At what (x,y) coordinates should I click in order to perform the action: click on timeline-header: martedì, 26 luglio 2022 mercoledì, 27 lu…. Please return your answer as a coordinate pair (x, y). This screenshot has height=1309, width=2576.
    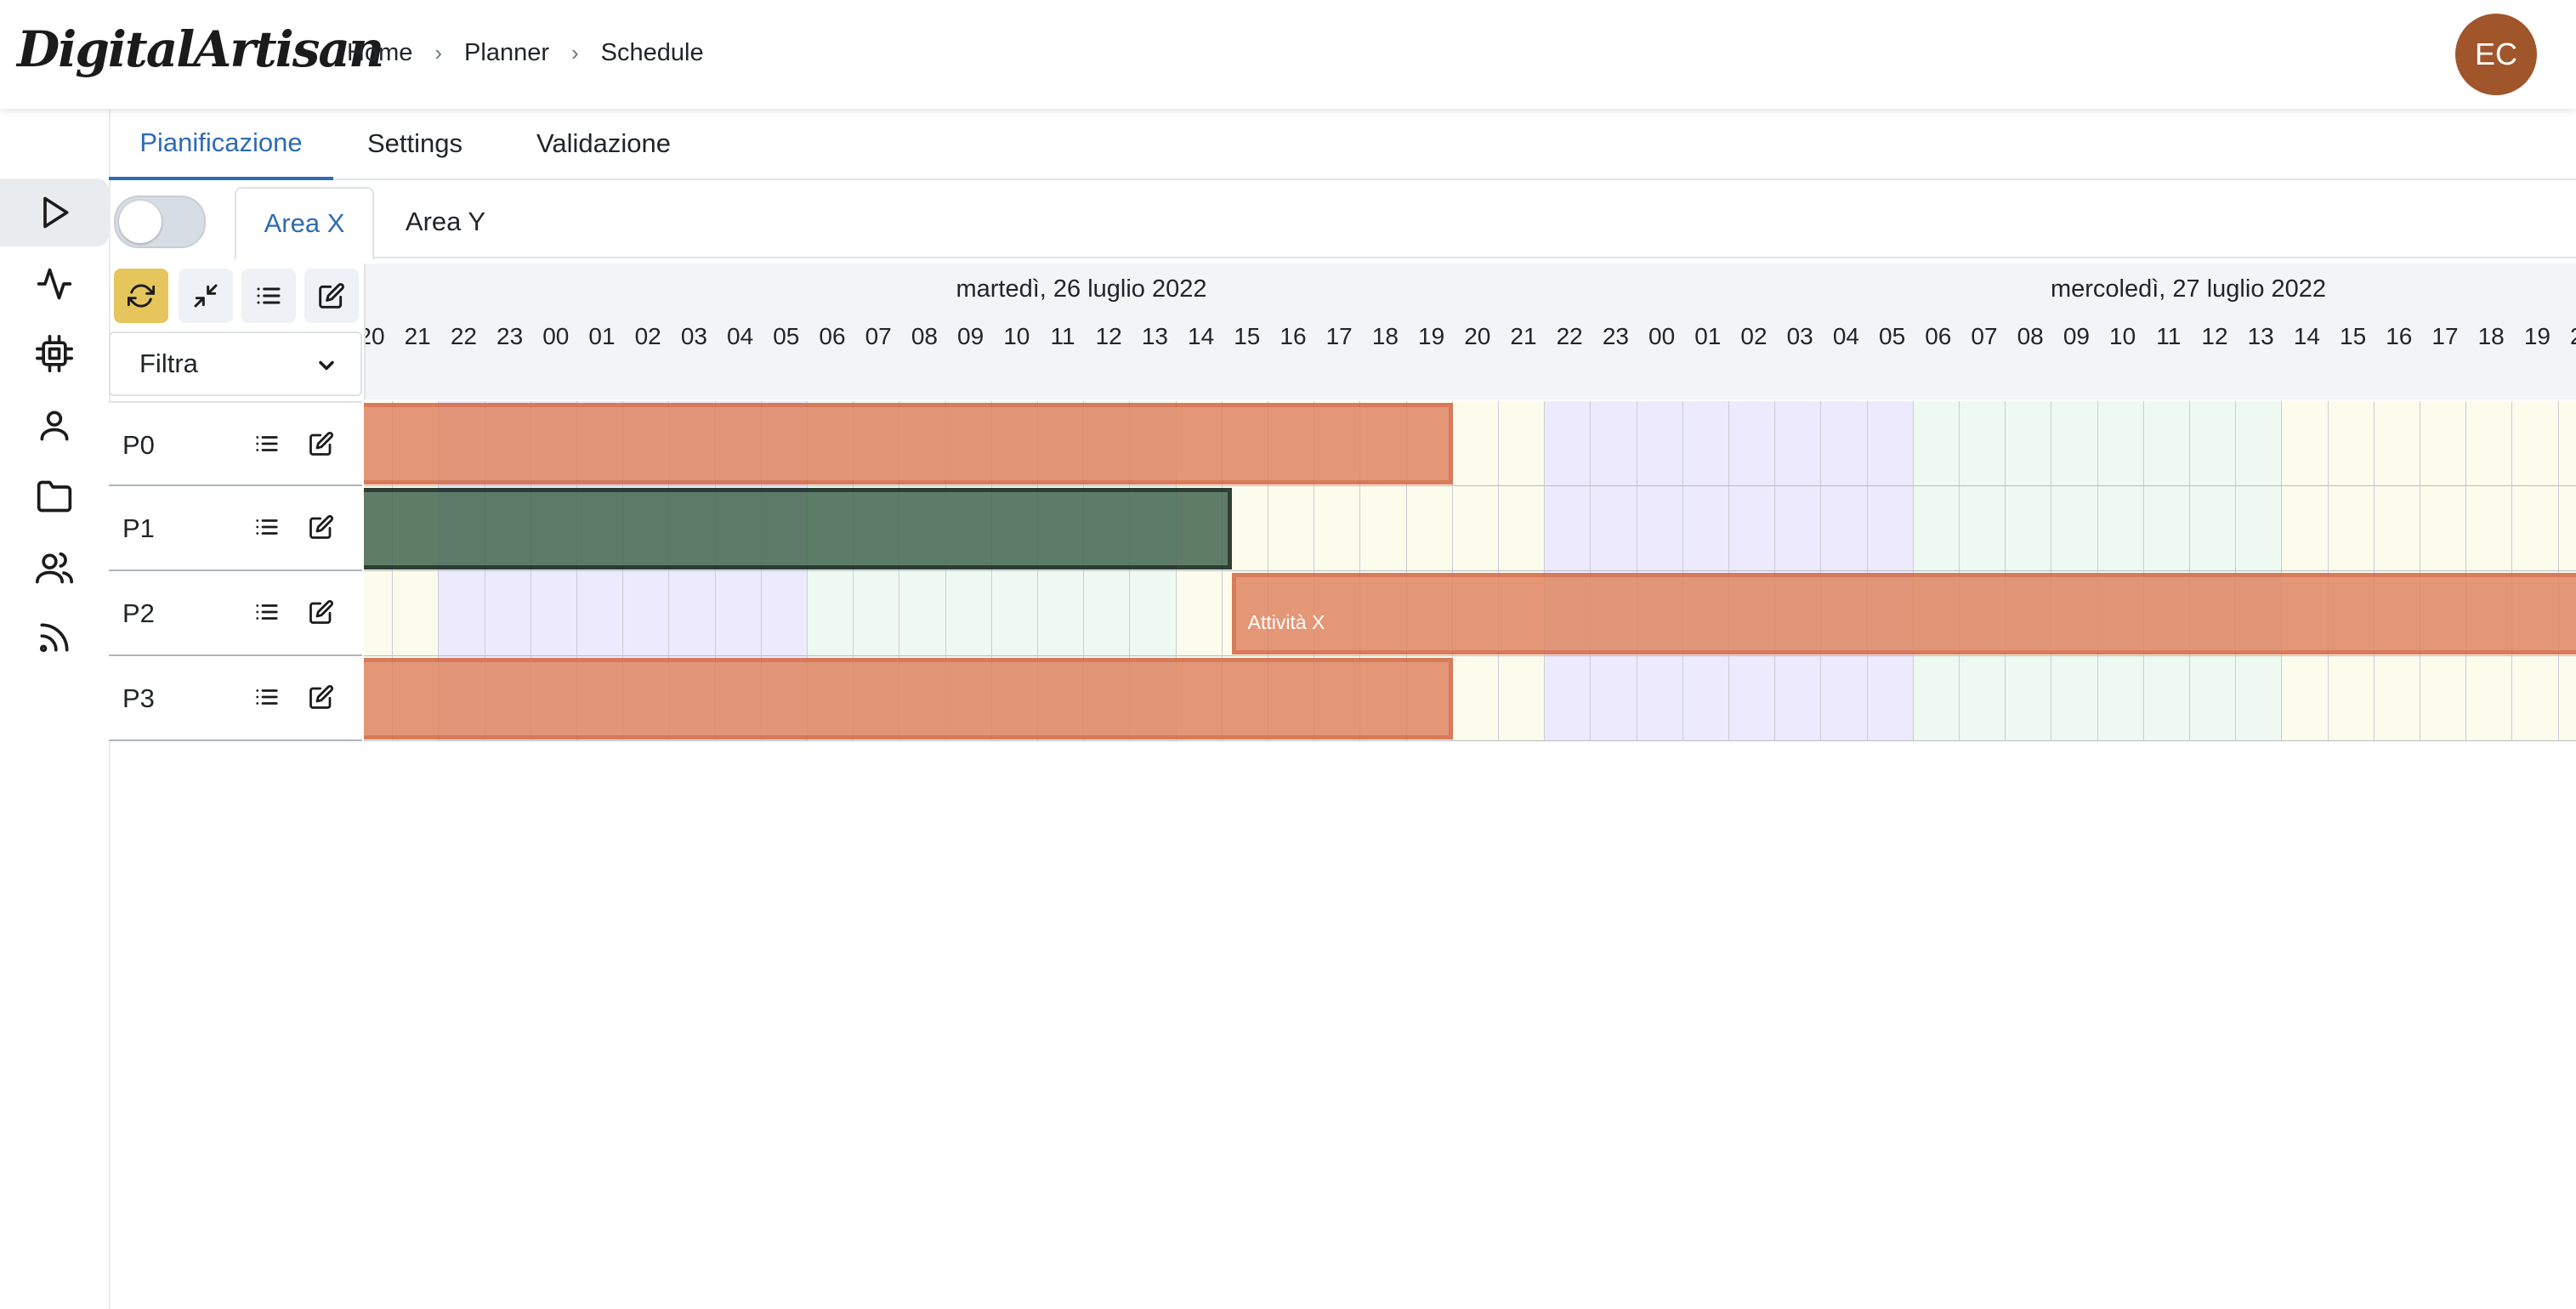
    Looking at the image, I should click on (1470, 332).